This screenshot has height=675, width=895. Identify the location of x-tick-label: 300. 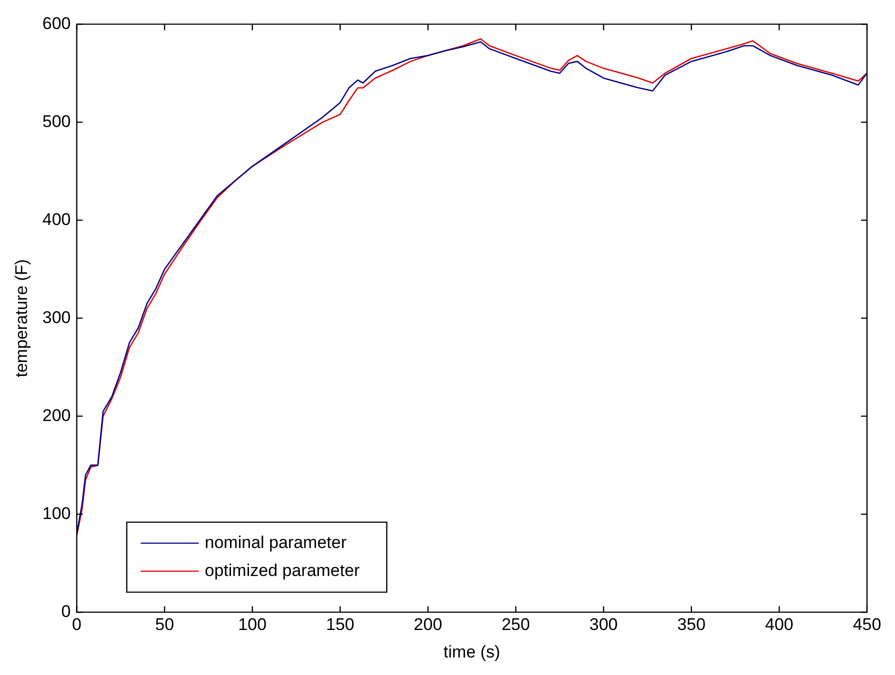
(603, 624).